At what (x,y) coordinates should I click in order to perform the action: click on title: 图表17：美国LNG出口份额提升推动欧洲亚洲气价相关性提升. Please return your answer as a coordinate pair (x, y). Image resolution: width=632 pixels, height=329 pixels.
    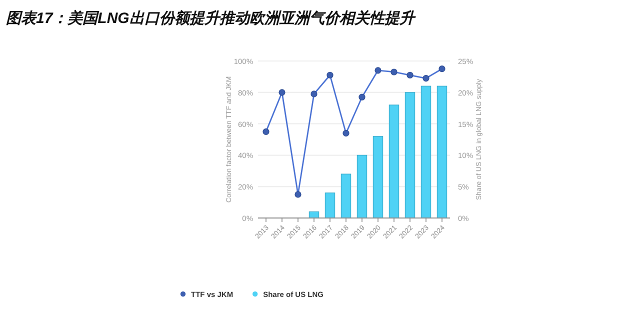
    Looking at the image, I should click on (210, 18).